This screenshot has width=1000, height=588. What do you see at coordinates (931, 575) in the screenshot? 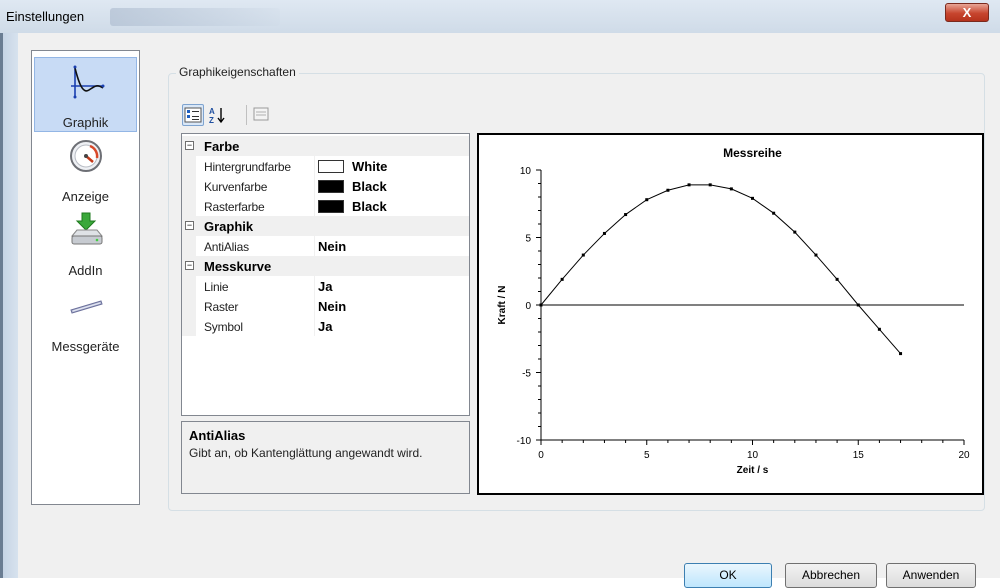
I see `apply-button: Anwenden` at bounding box center [931, 575].